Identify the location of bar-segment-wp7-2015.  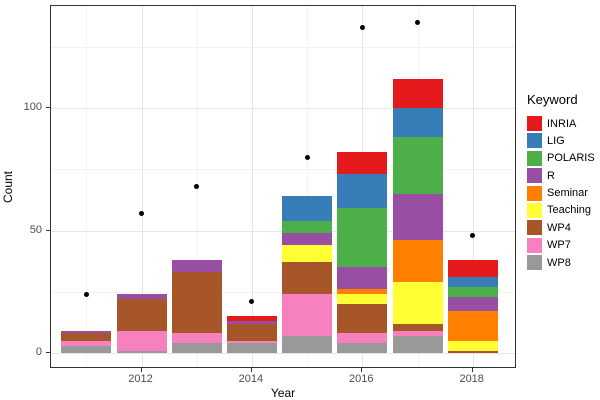
(307, 315).